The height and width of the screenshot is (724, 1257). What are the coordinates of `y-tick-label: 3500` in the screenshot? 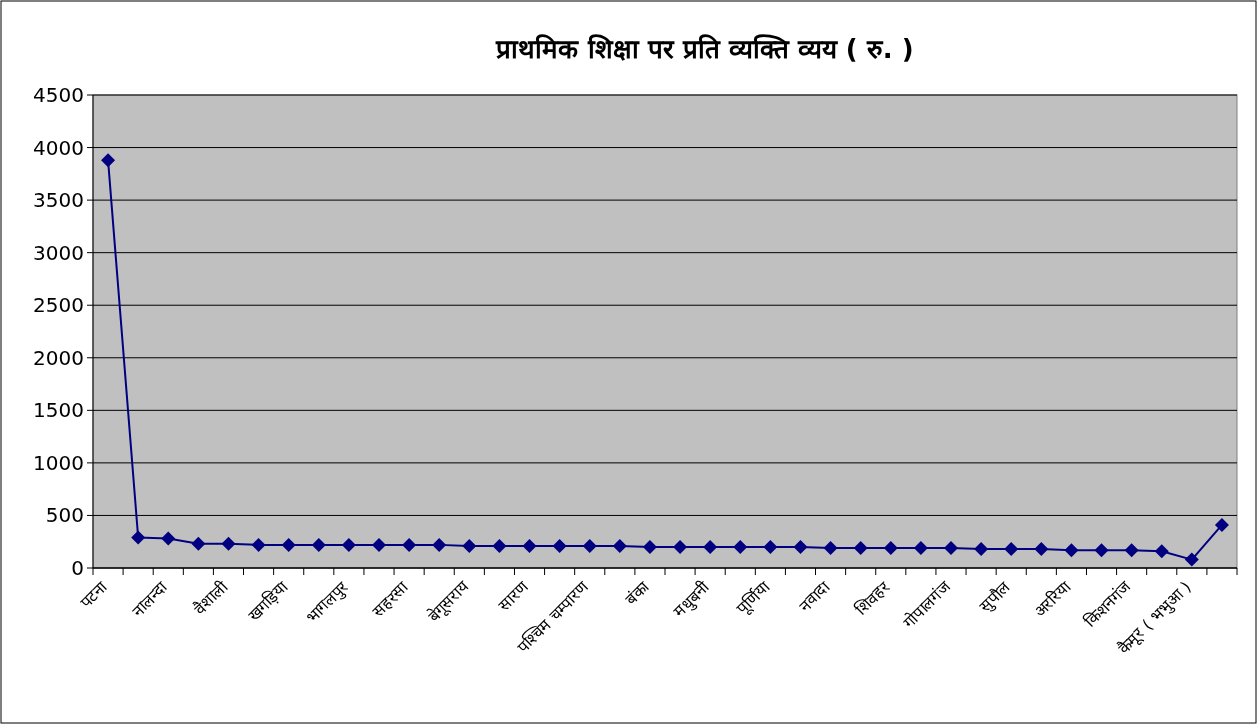 It's located at (58, 200).